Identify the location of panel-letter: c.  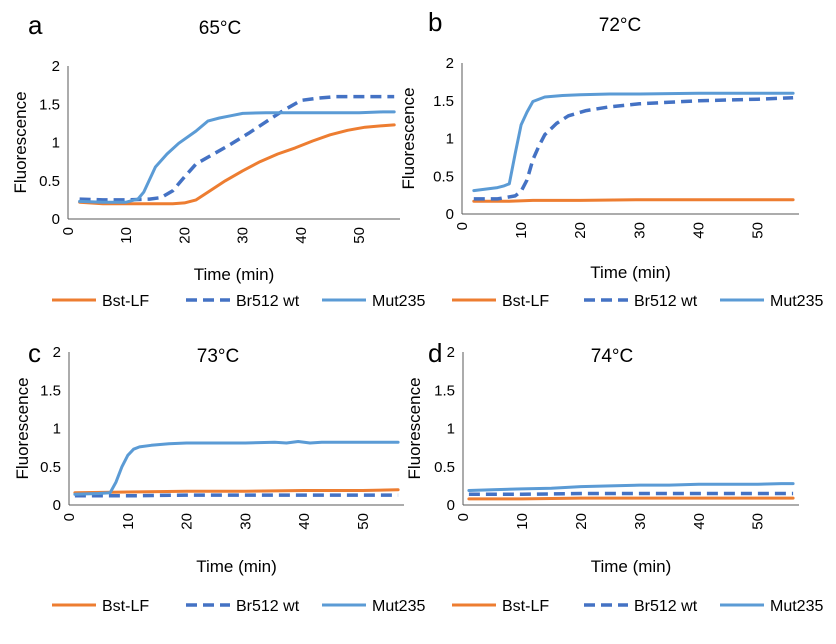
(34, 353).